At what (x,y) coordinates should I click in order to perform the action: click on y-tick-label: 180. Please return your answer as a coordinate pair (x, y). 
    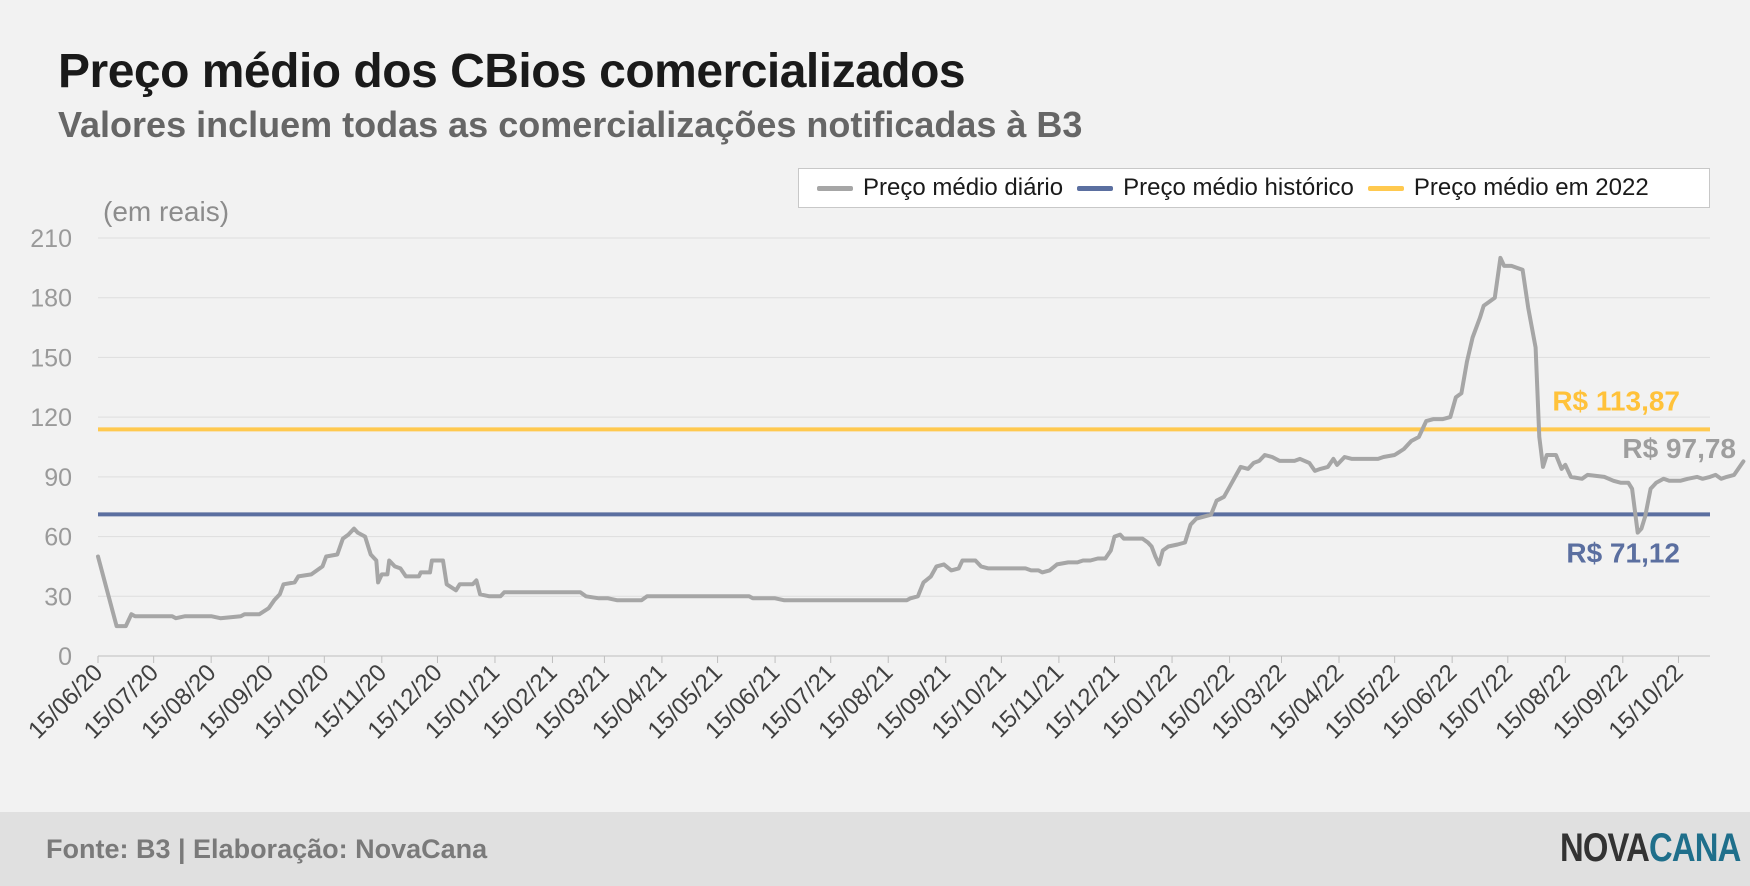
    Looking at the image, I should click on (51, 299).